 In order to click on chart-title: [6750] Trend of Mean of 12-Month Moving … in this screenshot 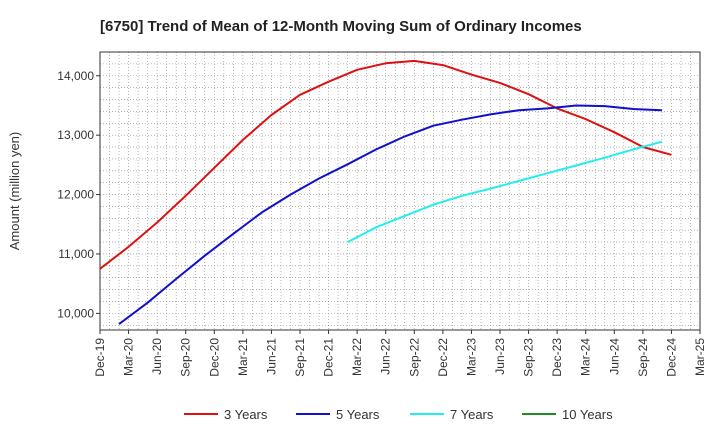, I will do `click(341, 26)`.